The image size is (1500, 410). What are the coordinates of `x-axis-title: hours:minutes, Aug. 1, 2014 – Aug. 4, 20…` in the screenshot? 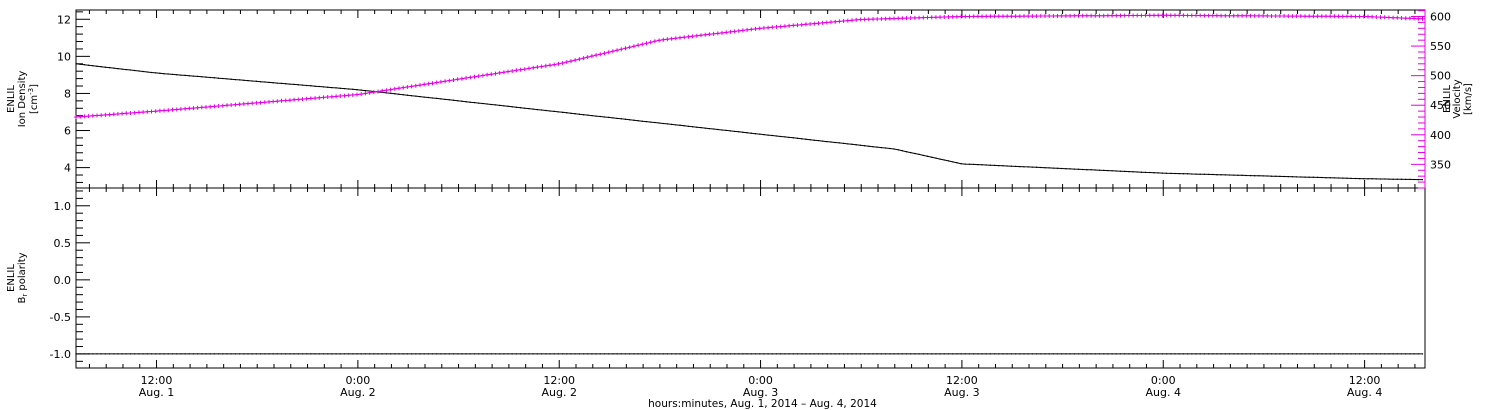 It's located at (762, 404).